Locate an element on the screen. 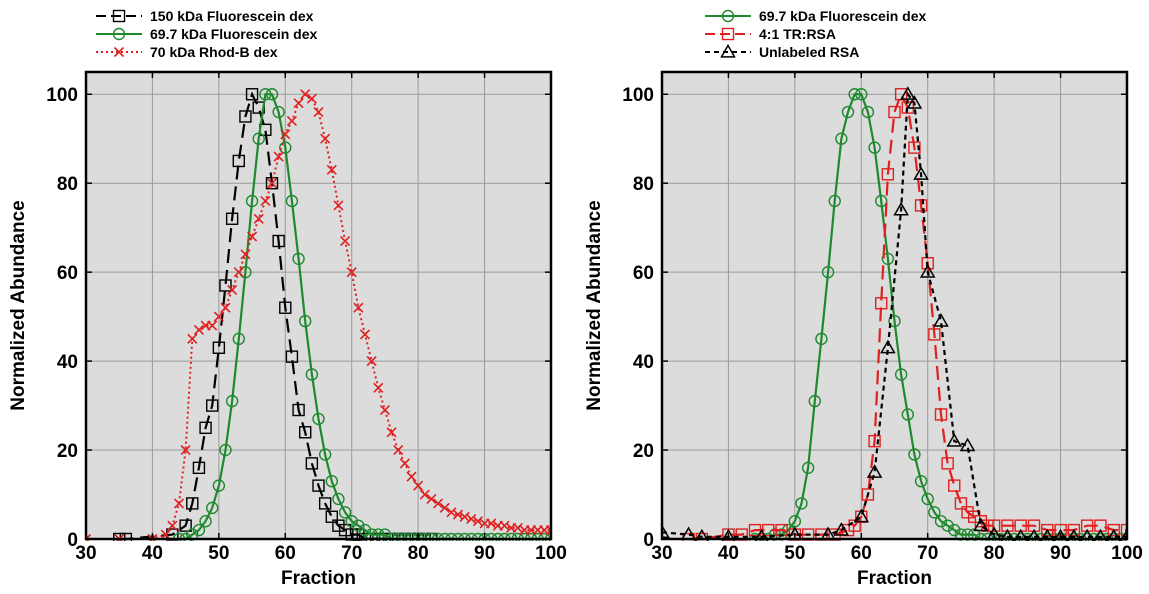 The width and height of the screenshot is (1149, 594). legend-label-1: 69.7 kDa Fluorescein dex is located at coordinates (234, 34).